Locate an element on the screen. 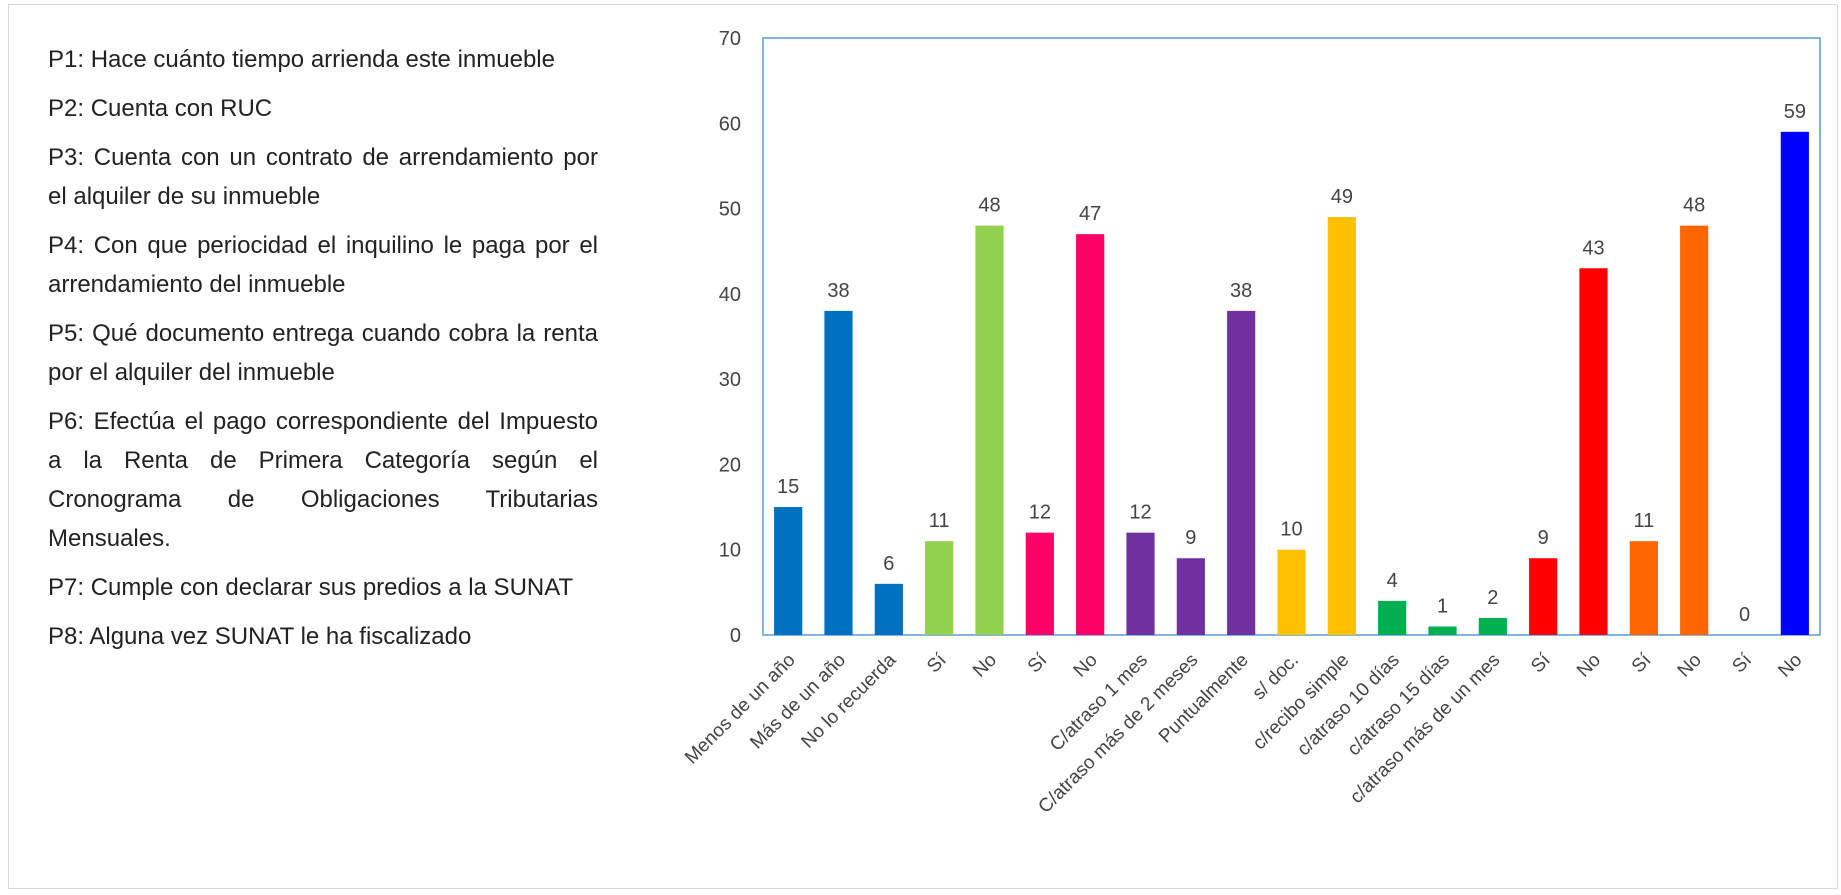 Image resolution: width=1841 pixels, height=895 pixels. data-label: 43 is located at coordinates (1593, 248).